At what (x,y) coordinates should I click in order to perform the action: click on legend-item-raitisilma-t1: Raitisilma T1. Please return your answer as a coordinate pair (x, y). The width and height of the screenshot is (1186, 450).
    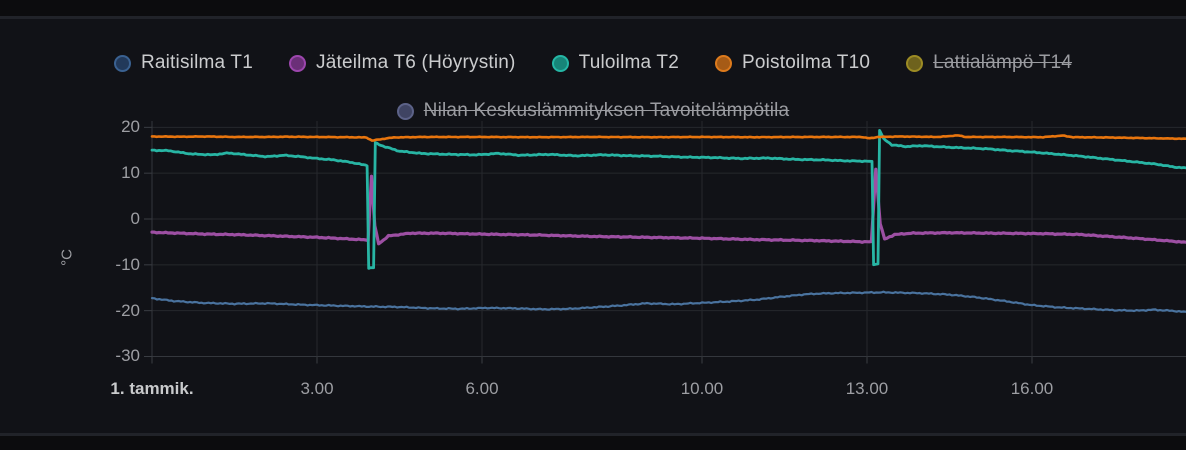
    Looking at the image, I should click on (183, 63).